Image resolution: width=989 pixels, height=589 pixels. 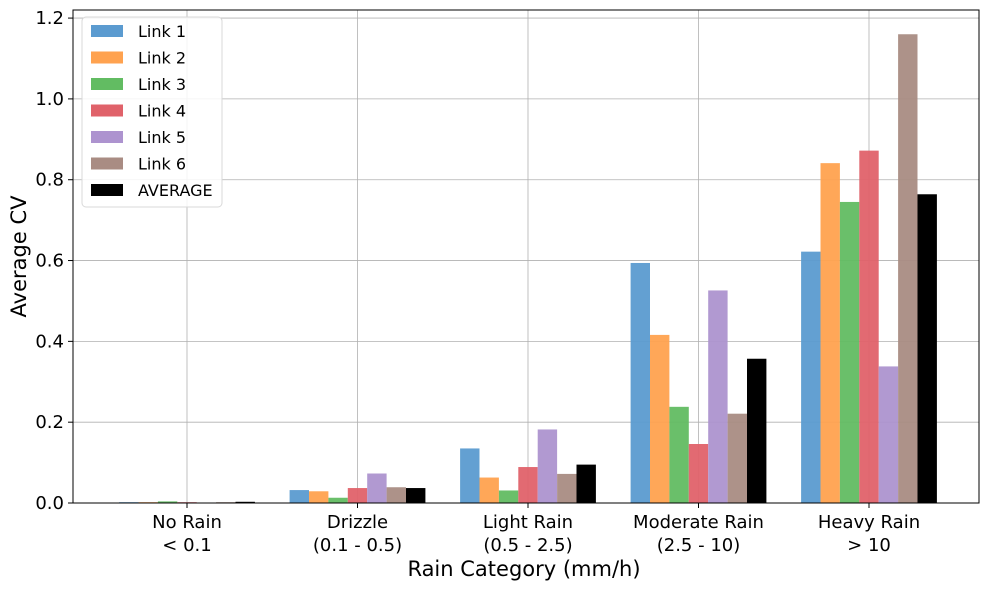 I want to click on x-tick-label: Light Rain, so click(x=528, y=522).